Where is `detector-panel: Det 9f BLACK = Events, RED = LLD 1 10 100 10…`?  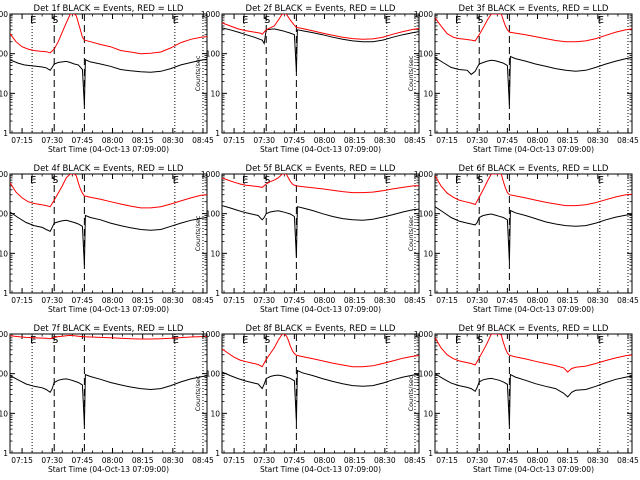
detector-panel: Det 9f BLACK = Events, RED = LLD 1 10 100 10… is located at coordinates (523, 399).